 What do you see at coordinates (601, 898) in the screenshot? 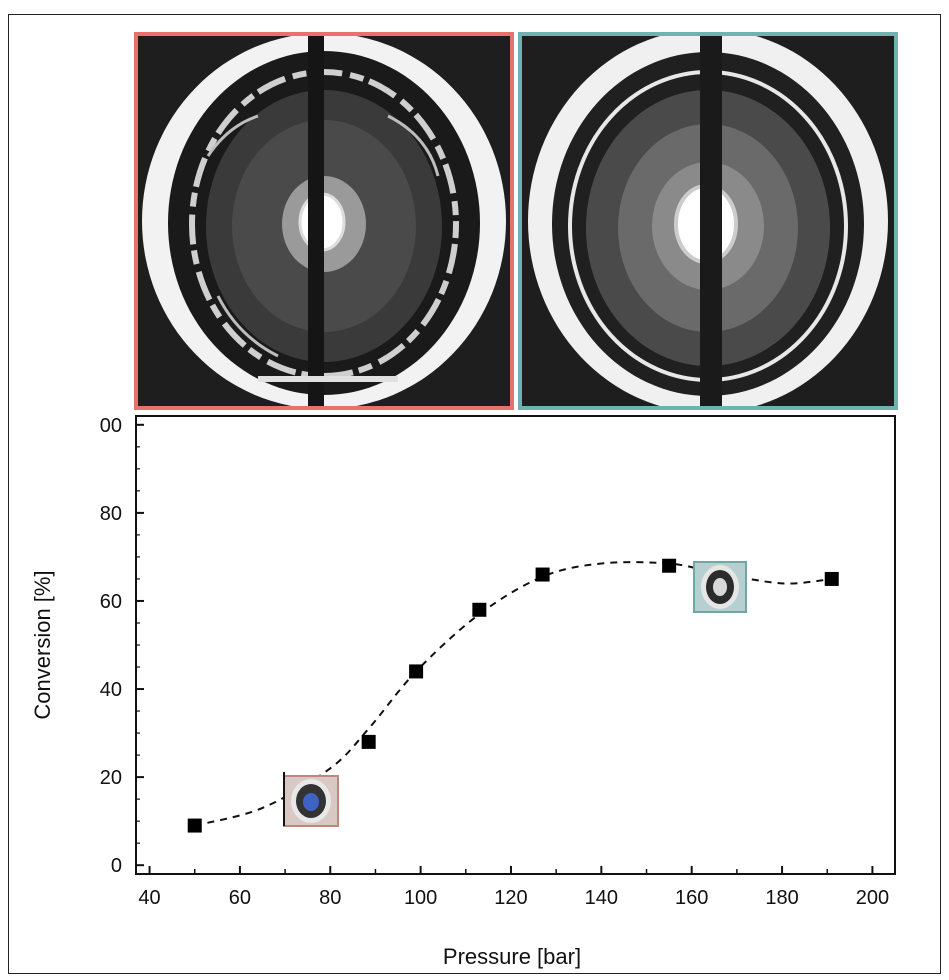
I see `x-tick-label-5: 140` at bounding box center [601, 898].